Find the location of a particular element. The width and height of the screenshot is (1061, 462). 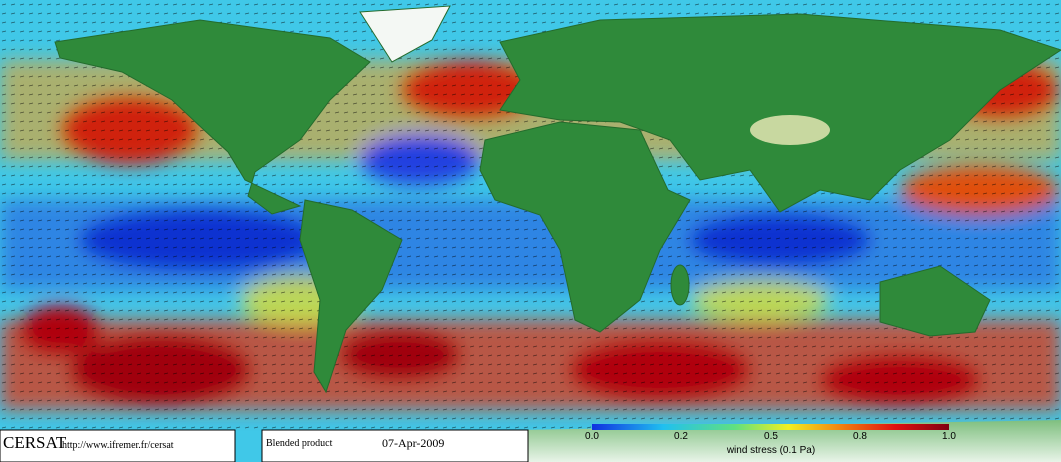

date: 07-Apr-2009 is located at coordinates (413, 443).